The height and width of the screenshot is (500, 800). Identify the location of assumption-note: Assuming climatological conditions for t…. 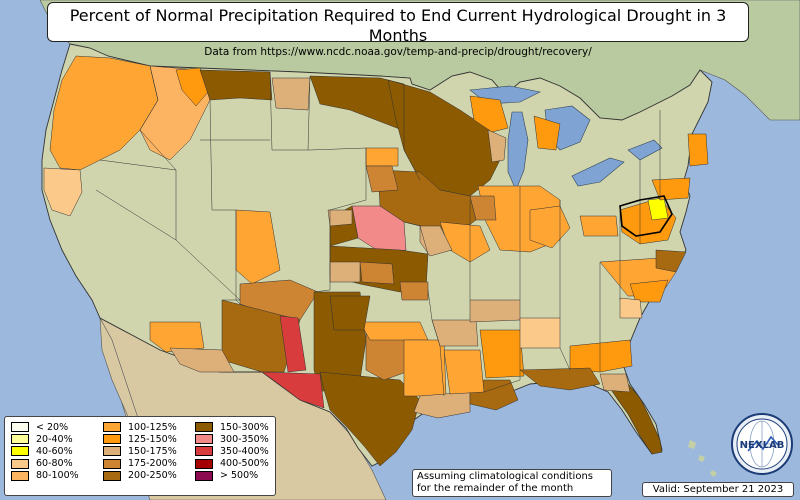
(512, 483).